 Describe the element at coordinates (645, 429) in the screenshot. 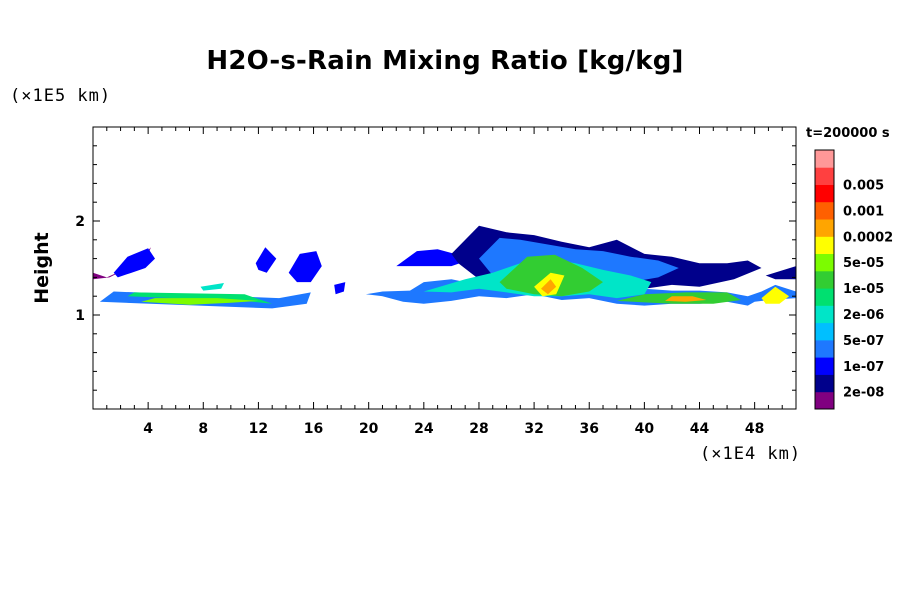

I see `x-tick-label: 40` at that location.